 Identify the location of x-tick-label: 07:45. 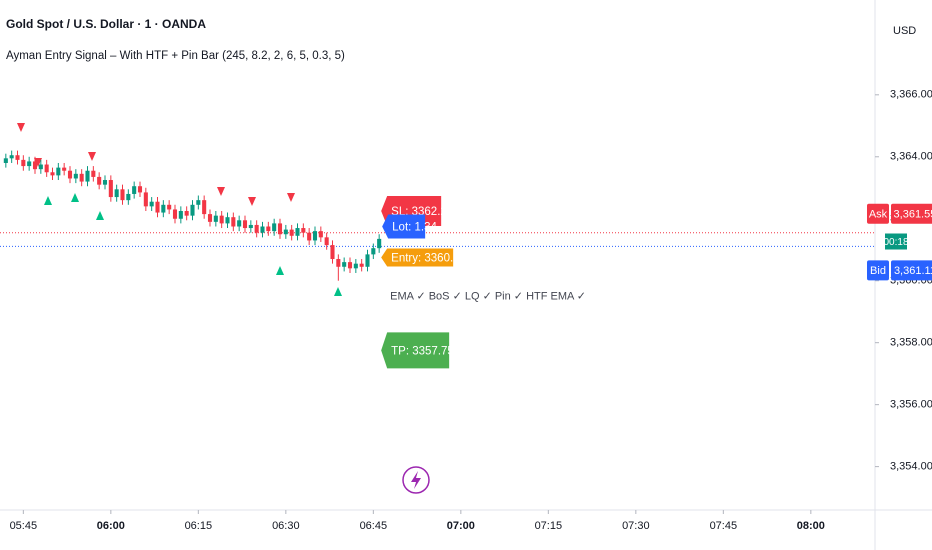
(724, 526).